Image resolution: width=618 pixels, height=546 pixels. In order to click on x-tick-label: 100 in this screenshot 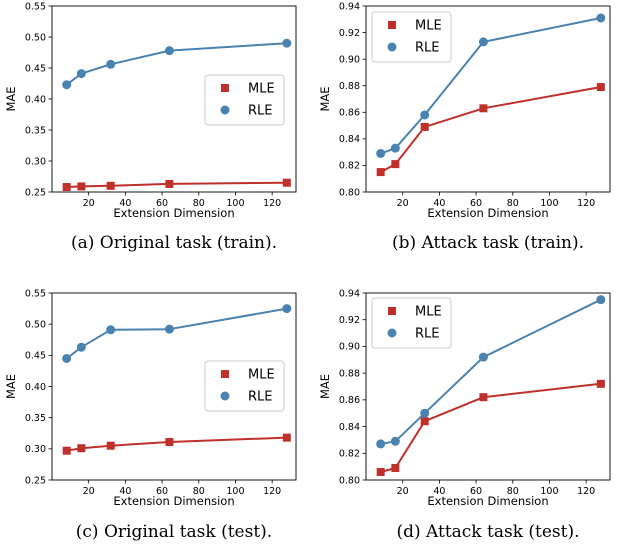, I will do `click(235, 203)`.